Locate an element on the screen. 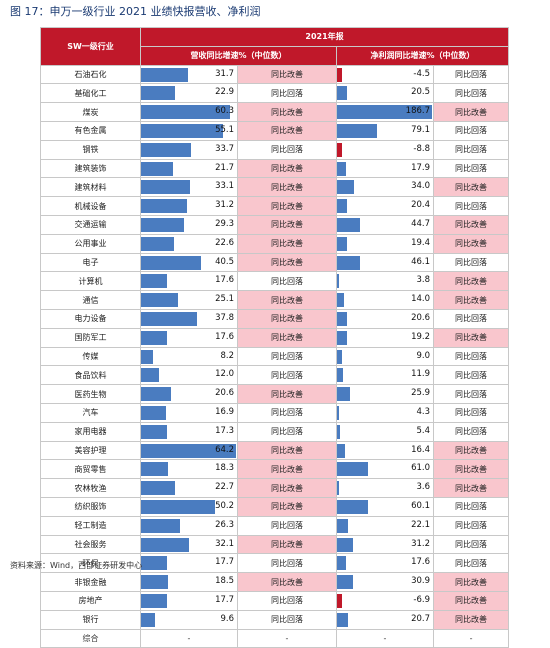  table-row: 国防军工 17.6 同比改善 19.2 同比改善 is located at coordinates (275, 337).